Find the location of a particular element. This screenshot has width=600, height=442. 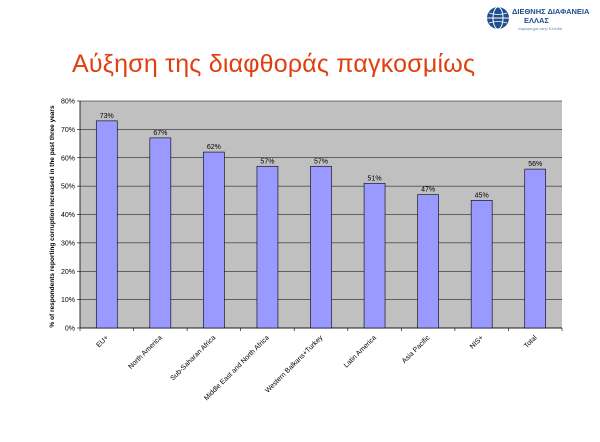

category-label: Sub-Saharan Africa is located at coordinates (193, 358).